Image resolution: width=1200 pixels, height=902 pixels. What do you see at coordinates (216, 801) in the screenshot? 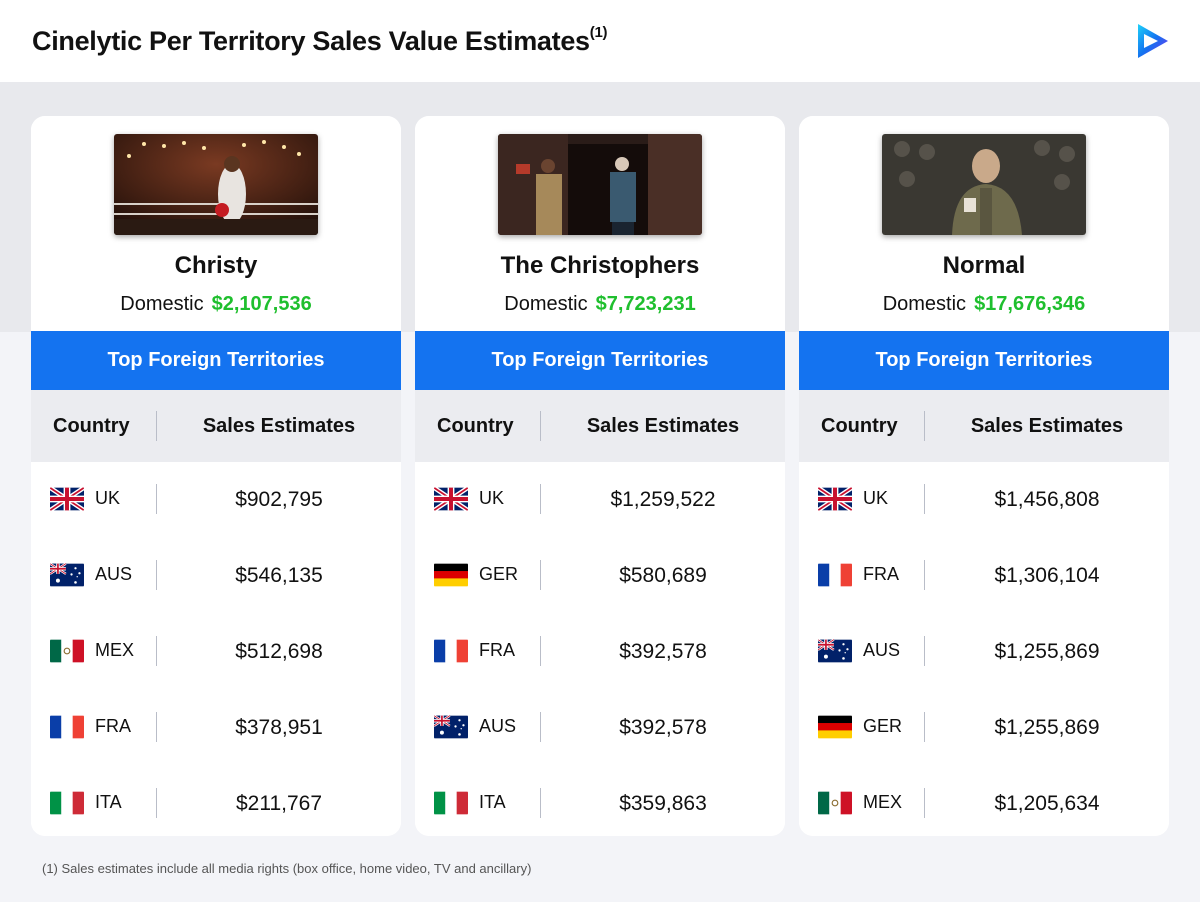
I see `table-row: ITA $211,767` at bounding box center [216, 801].